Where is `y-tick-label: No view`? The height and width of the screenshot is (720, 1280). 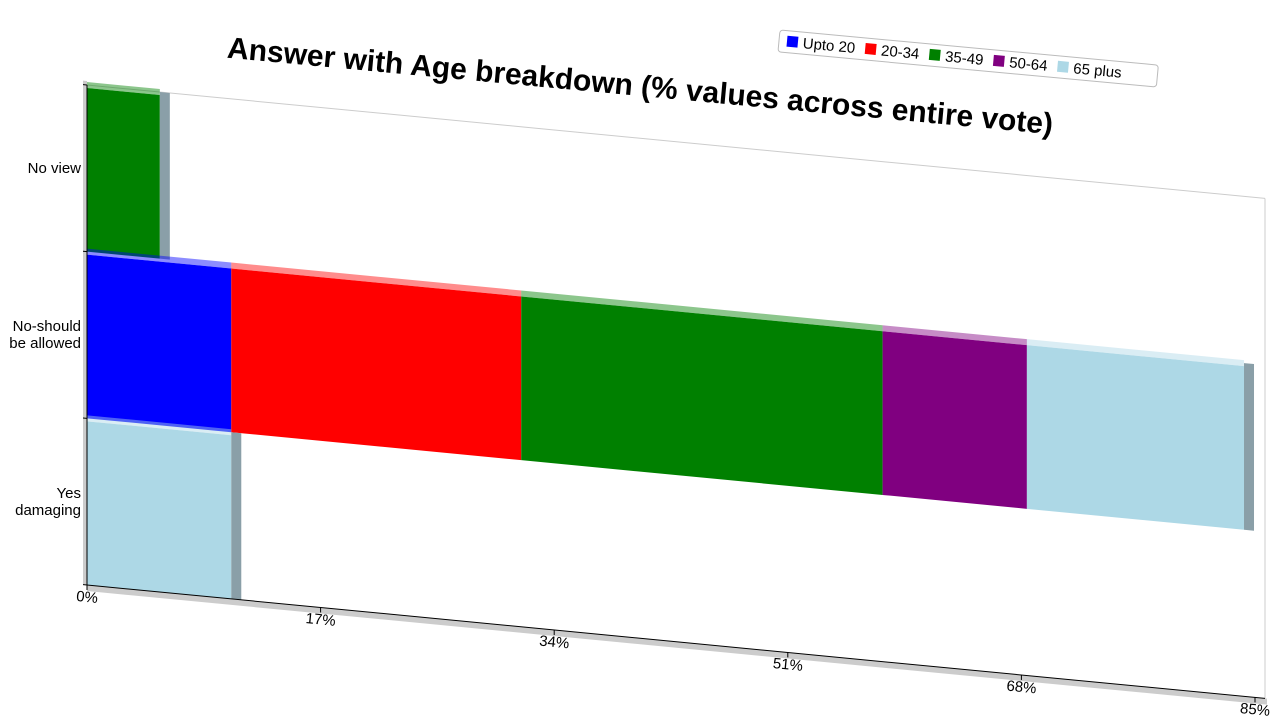
y-tick-label: No view is located at coordinates (54, 168).